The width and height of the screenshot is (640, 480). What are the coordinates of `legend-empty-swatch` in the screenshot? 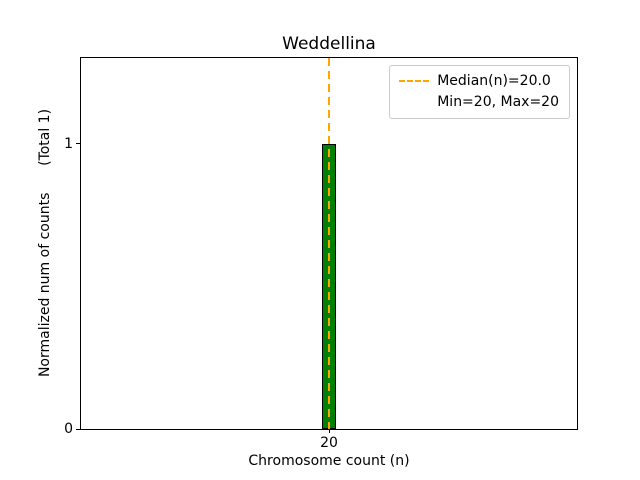 It's located at (414, 102).